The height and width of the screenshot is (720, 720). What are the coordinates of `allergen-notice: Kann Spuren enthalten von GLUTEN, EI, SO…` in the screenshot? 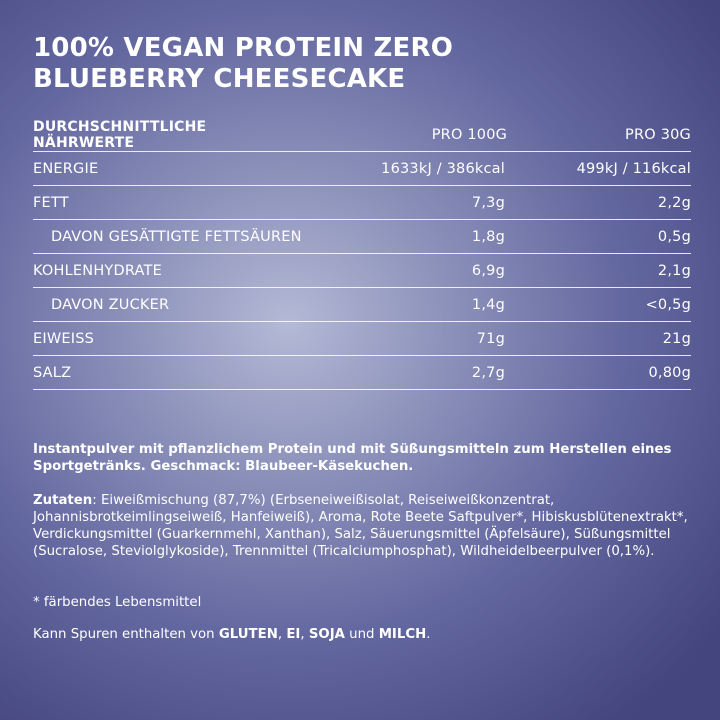 It's located at (363, 634).